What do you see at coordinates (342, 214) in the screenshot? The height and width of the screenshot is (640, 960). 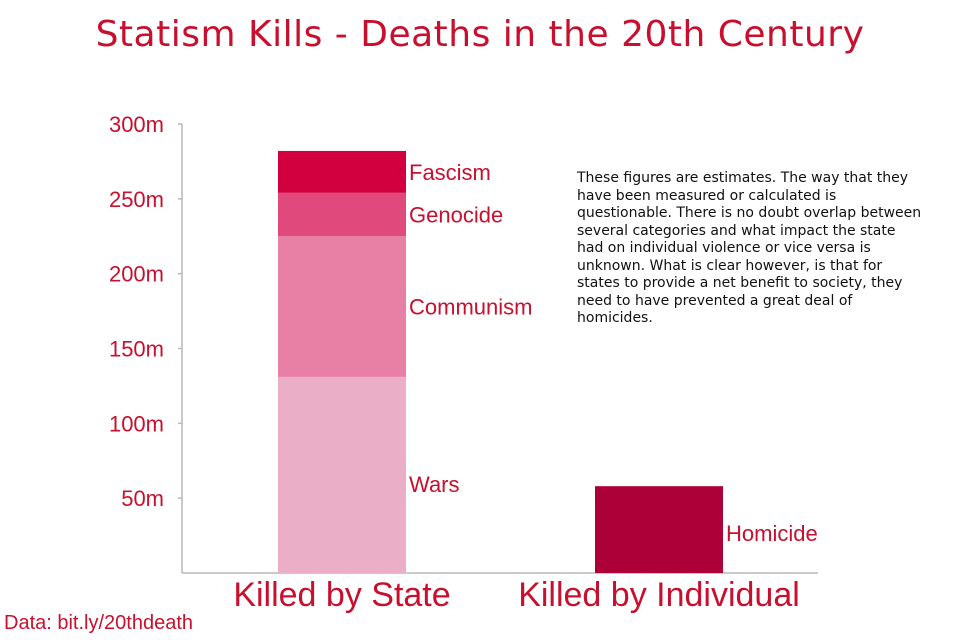 I see `bar-segment-genocide` at bounding box center [342, 214].